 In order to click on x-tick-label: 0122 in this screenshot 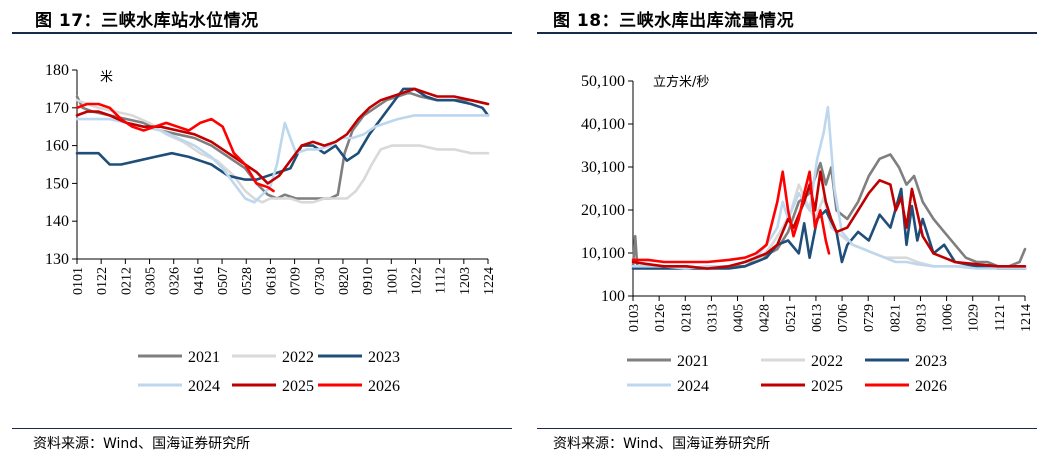, I will do `click(102, 281)`.